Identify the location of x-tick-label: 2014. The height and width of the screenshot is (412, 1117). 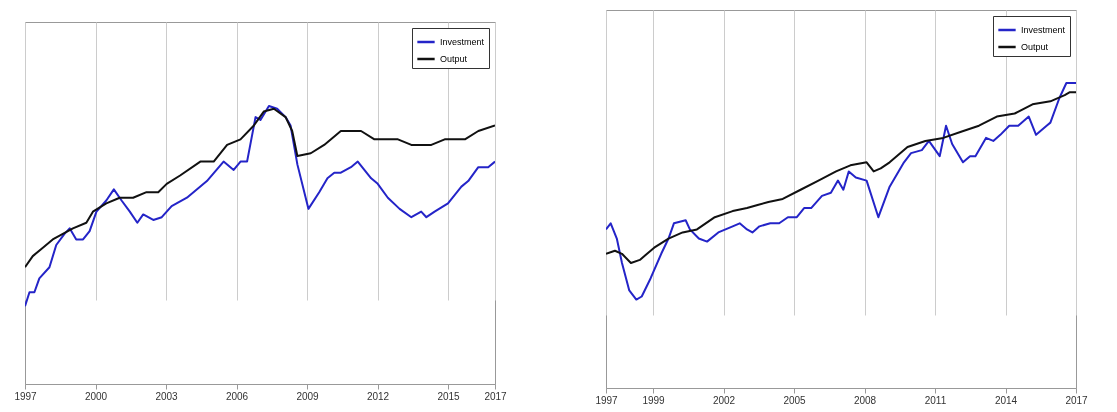
(1006, 400).